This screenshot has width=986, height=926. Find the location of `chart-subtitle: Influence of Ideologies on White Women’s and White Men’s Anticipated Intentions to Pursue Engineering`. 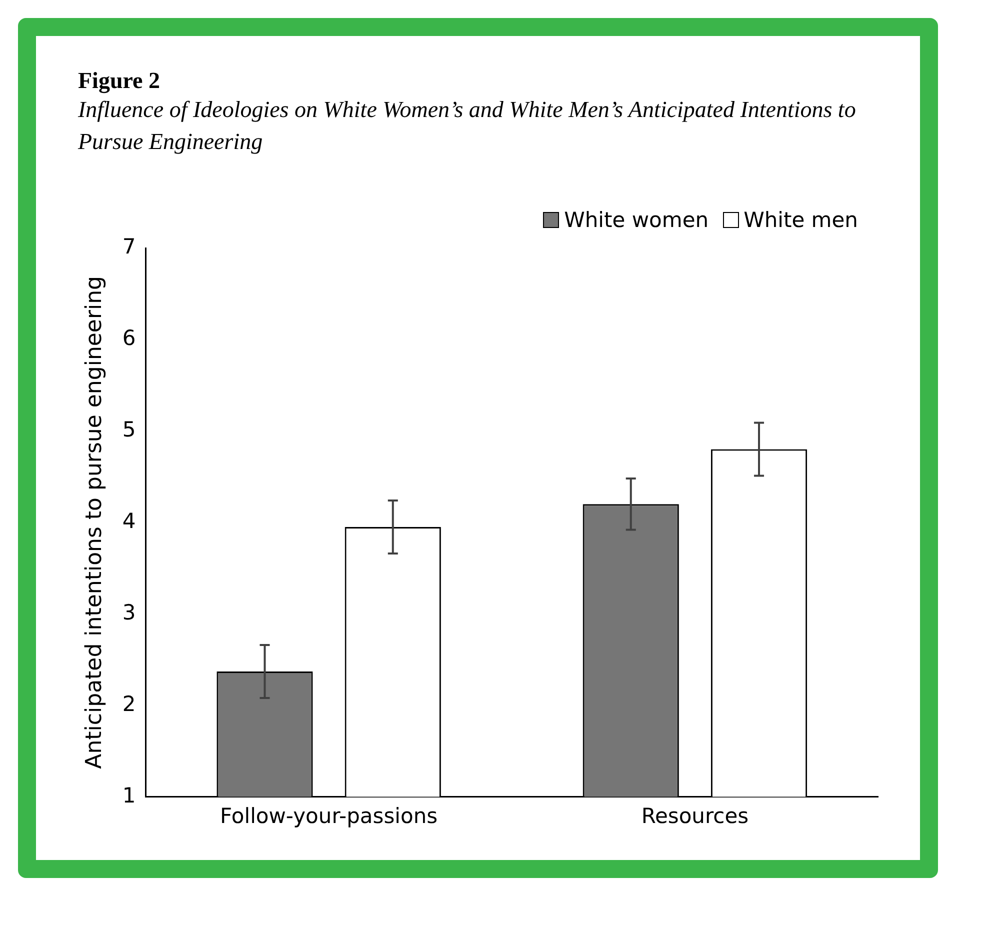

chart-subtitle: Influence of Ideologies on White Women’s and White Men’s Anticipated Intentions to Pursue Engineering is located at coordinates (467, 126).